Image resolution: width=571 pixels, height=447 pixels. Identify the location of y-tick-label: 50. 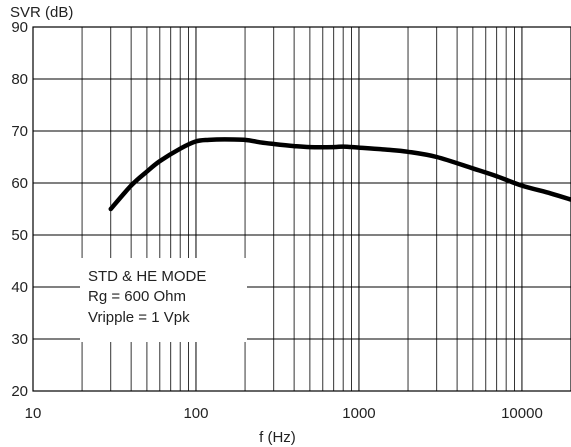
(19, 235).